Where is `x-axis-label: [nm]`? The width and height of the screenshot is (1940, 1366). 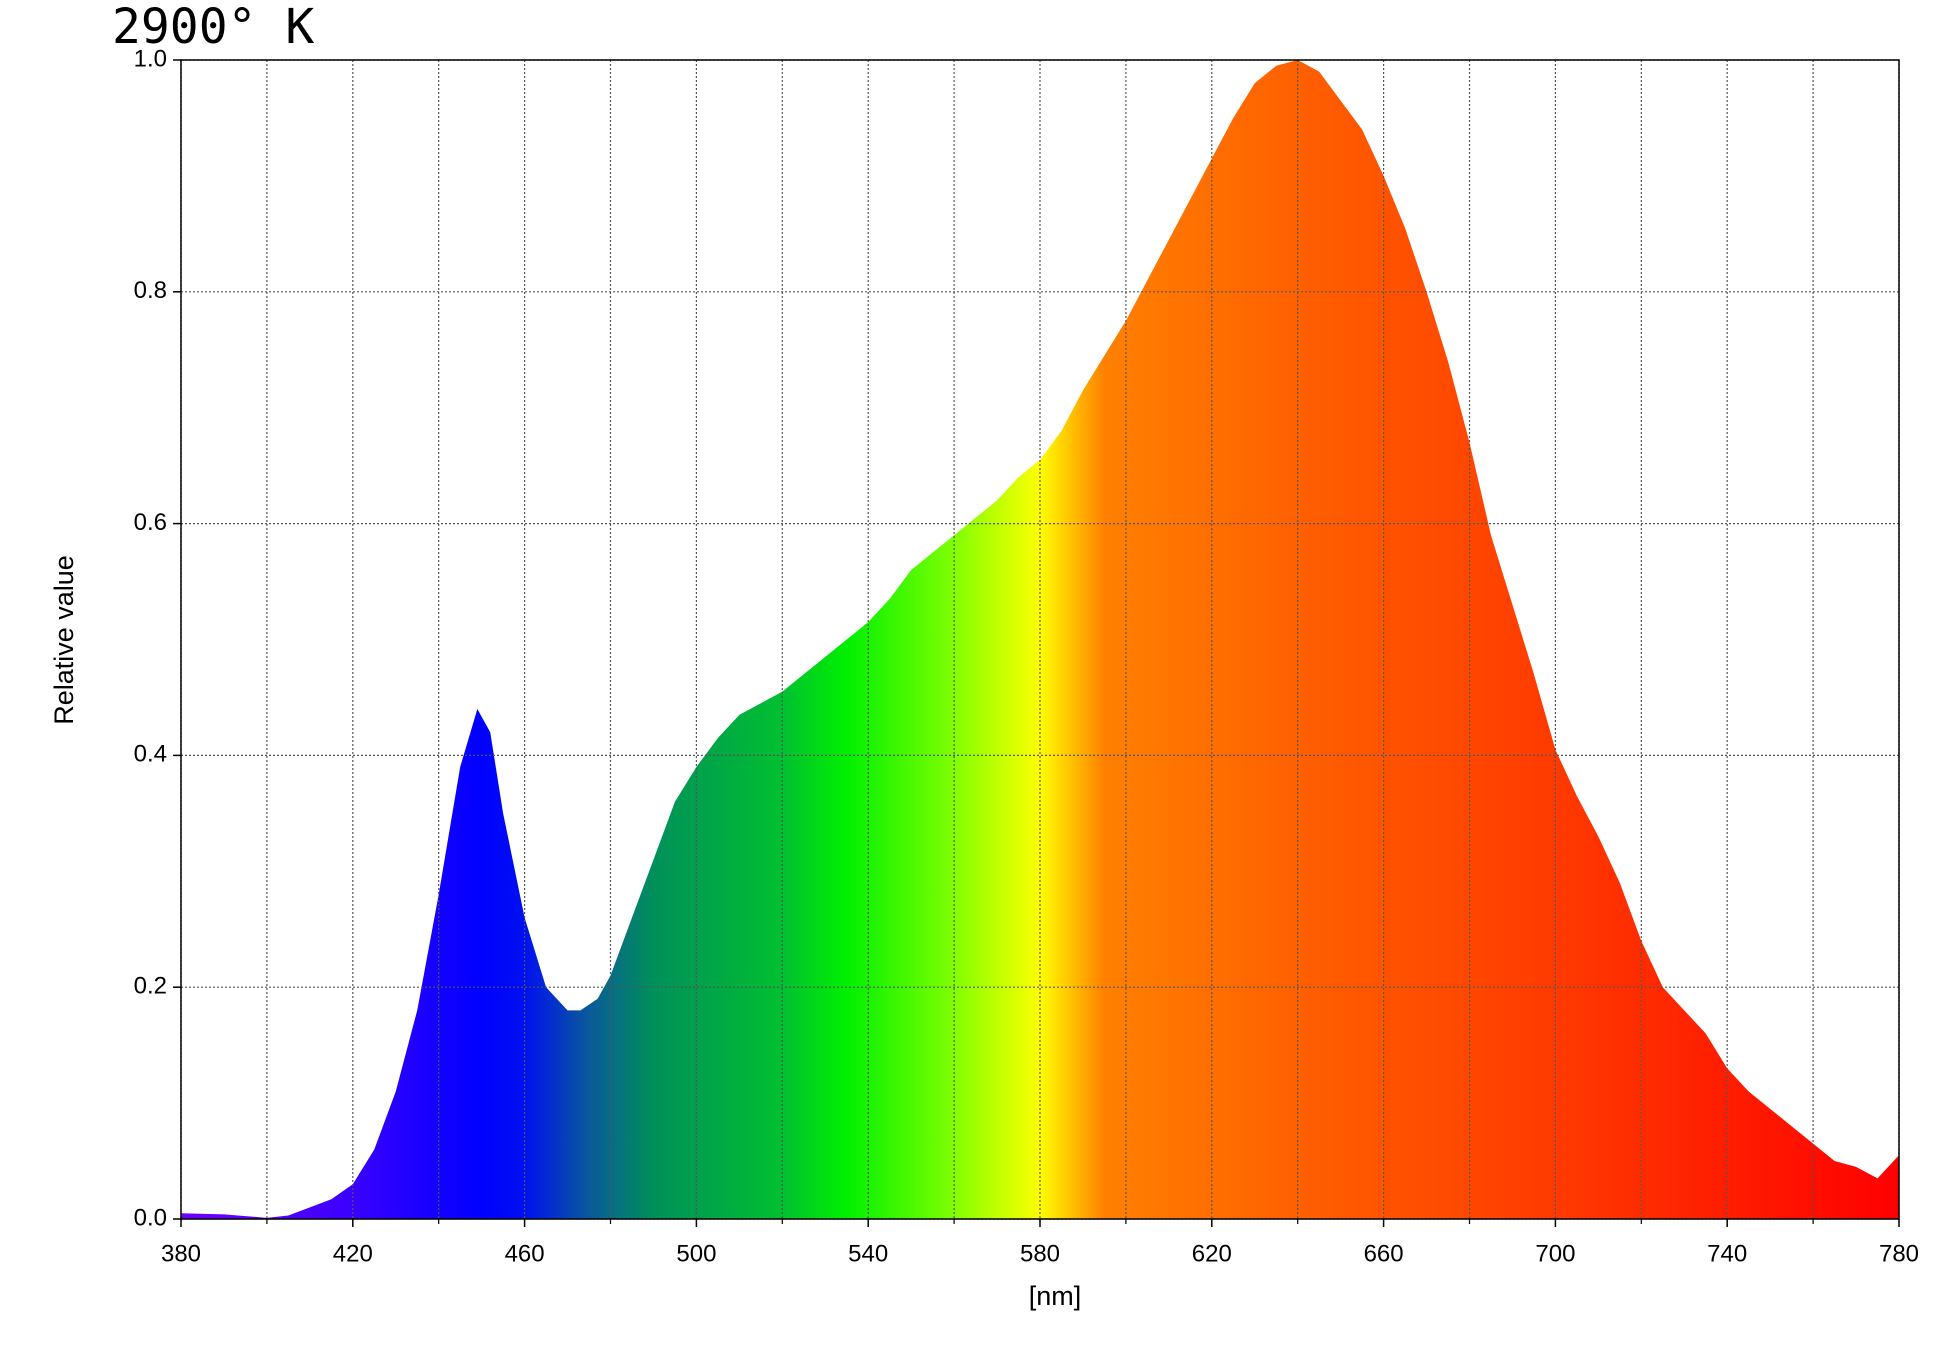
x-axis-label: [nm] is located at coordinates (1055, 1296).